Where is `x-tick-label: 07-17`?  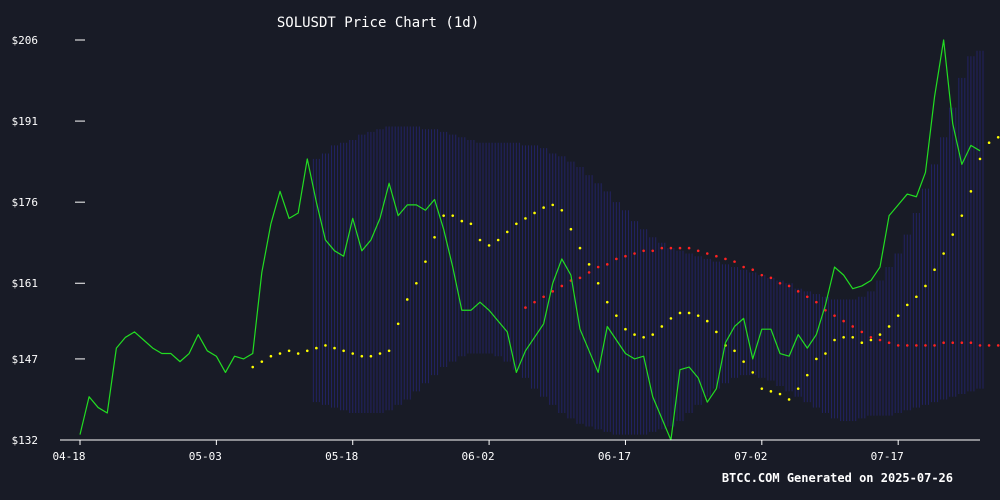 x-tick-label: 07-17 is located at coordinates (887, 456).